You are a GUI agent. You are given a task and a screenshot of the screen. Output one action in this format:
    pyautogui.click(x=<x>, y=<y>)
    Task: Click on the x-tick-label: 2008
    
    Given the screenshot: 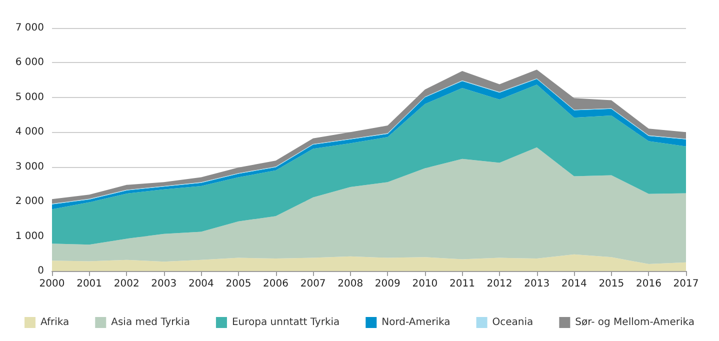 What is the action you would take?
    pyautogui.click(x=351, y=284)
    